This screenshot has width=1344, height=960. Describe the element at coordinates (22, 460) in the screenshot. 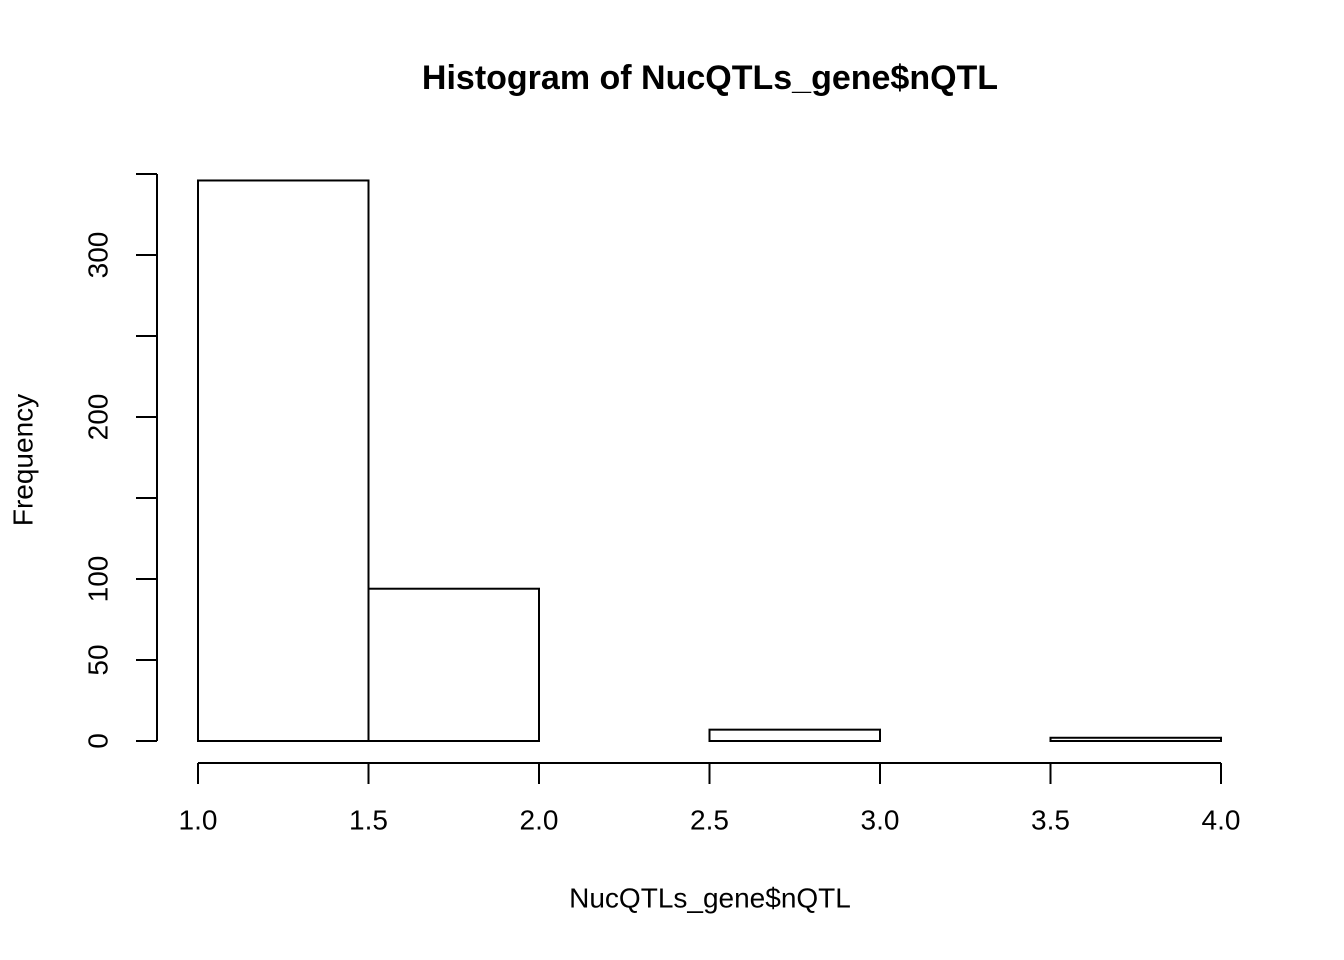

I see `y-axis-label: Frequency` at that location.